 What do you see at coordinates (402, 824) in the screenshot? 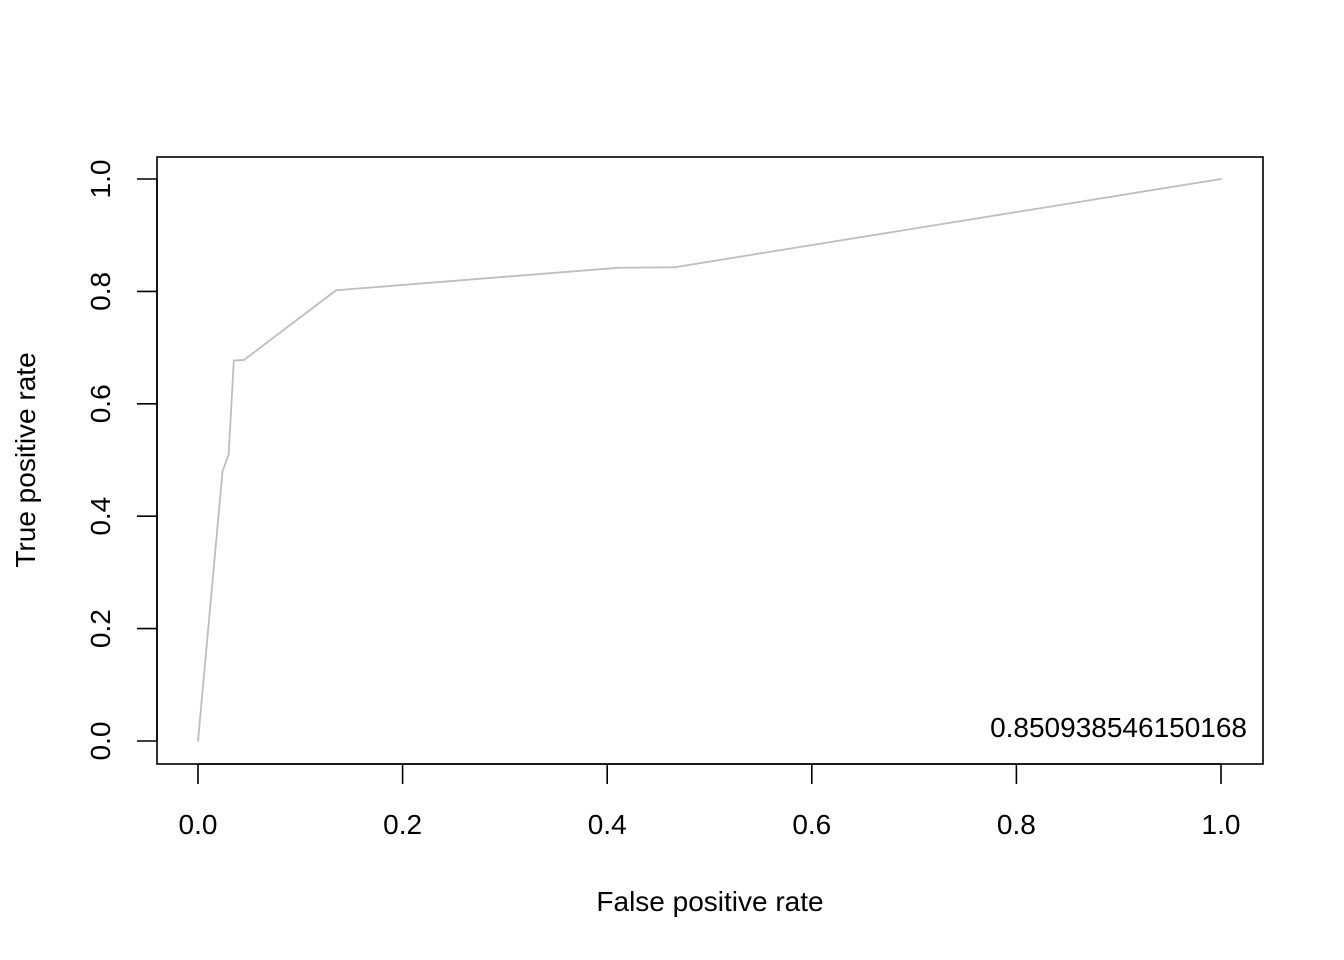
I see `x-tick-label: 0.2` at bounding box center [402, 824].